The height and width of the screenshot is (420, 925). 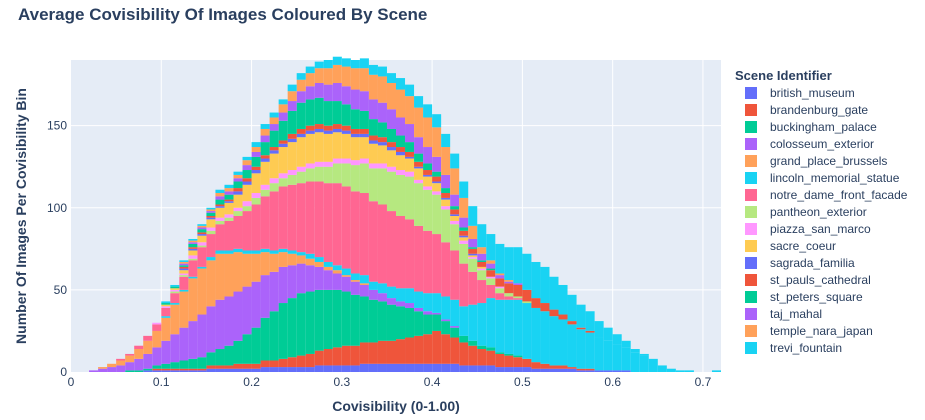 I want to click on legend-item: grand_place_brussels, so click(x=816, y=161).